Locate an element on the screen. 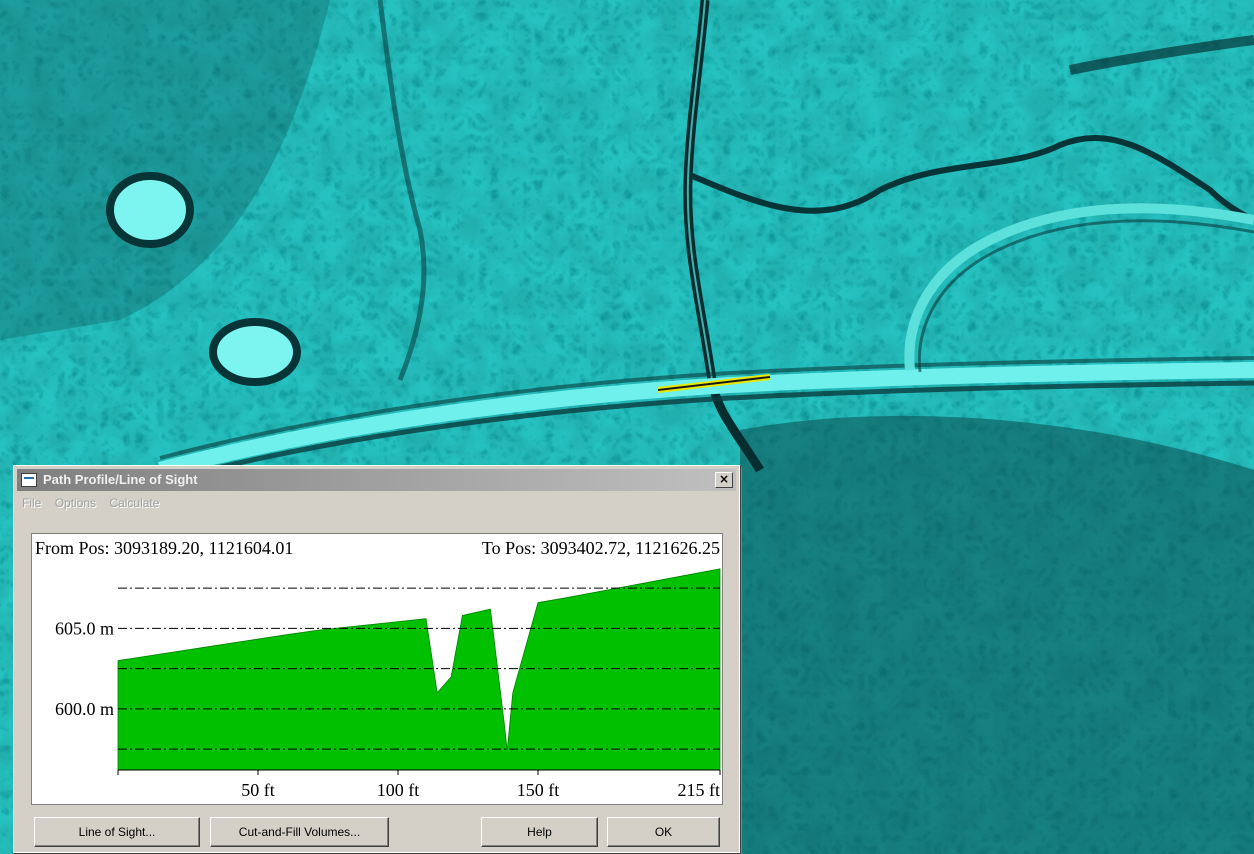  map-road-curve is located at coordinates (1079, 287).